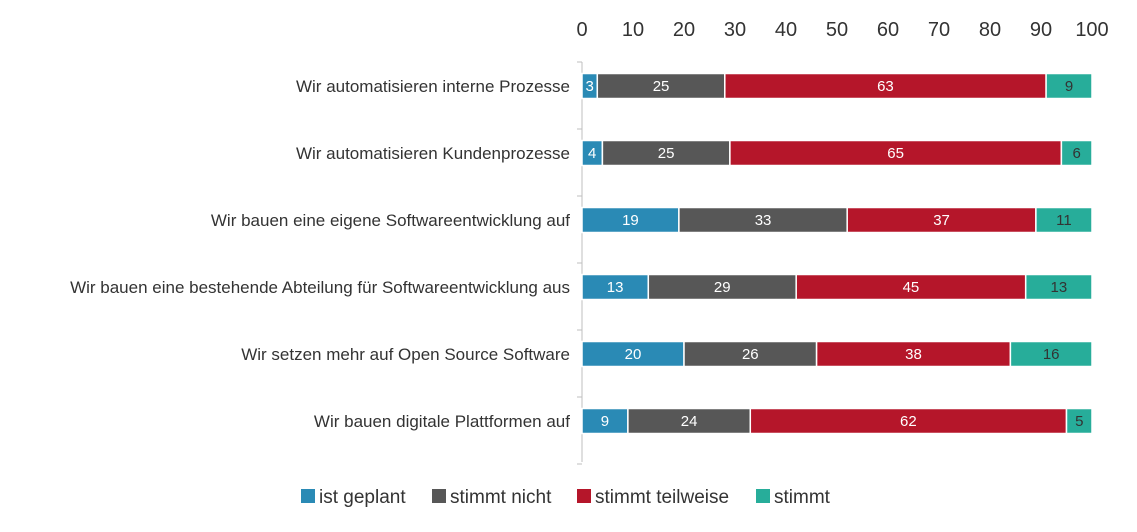 This screenshot has height=532, width=1137. What do you see at coordinates (990, 30) in the screenshot?
I see `x-tick-label: 80` at bounding box center [990, 30].